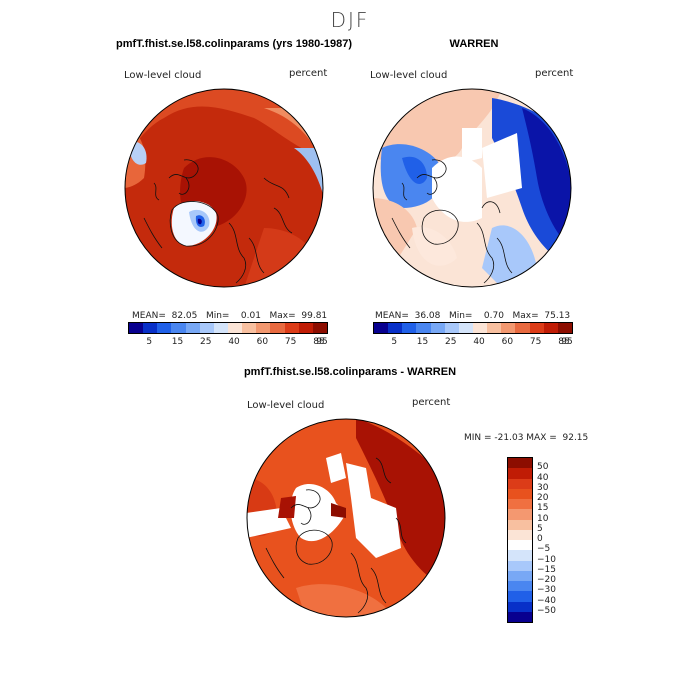 The height and width of the screenshot is (700, 700). Describe the element at coordinates (473, 316) in the screenshot. I see `panel2-stats: MEAN= 36.08 Min= 0.70 Max= 75.13` at that location.